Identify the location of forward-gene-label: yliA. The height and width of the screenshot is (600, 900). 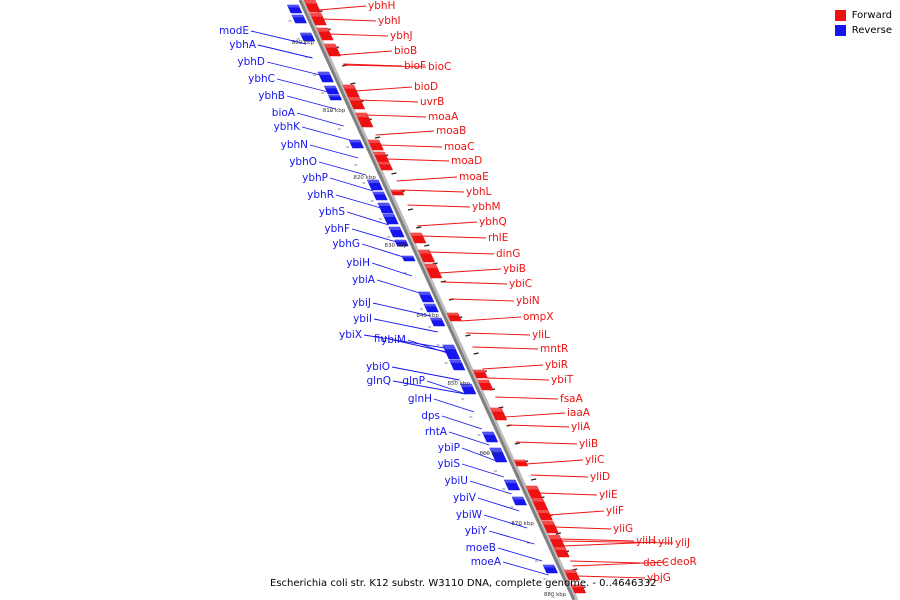
(581, 427).